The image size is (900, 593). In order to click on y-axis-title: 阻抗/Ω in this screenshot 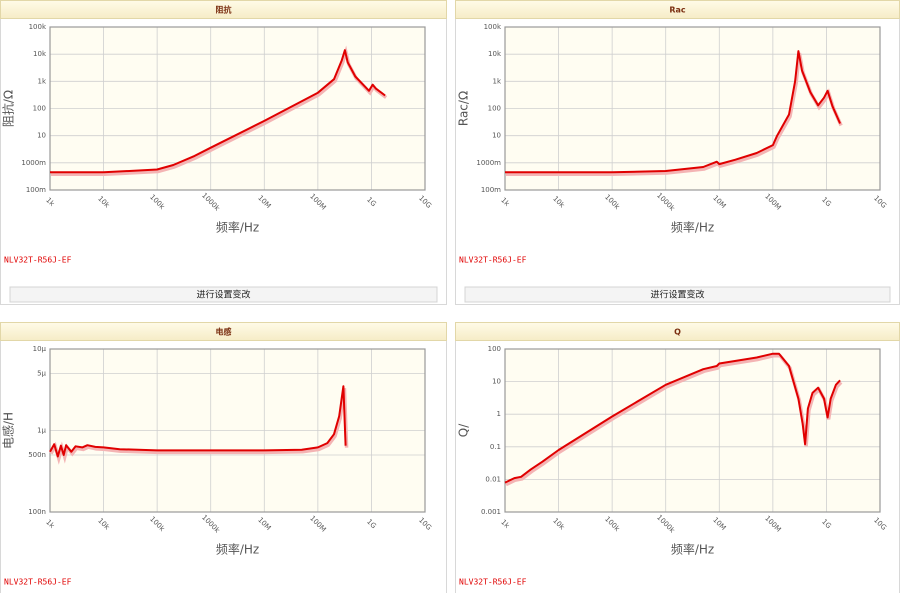, I will do `click(8, 108)`.